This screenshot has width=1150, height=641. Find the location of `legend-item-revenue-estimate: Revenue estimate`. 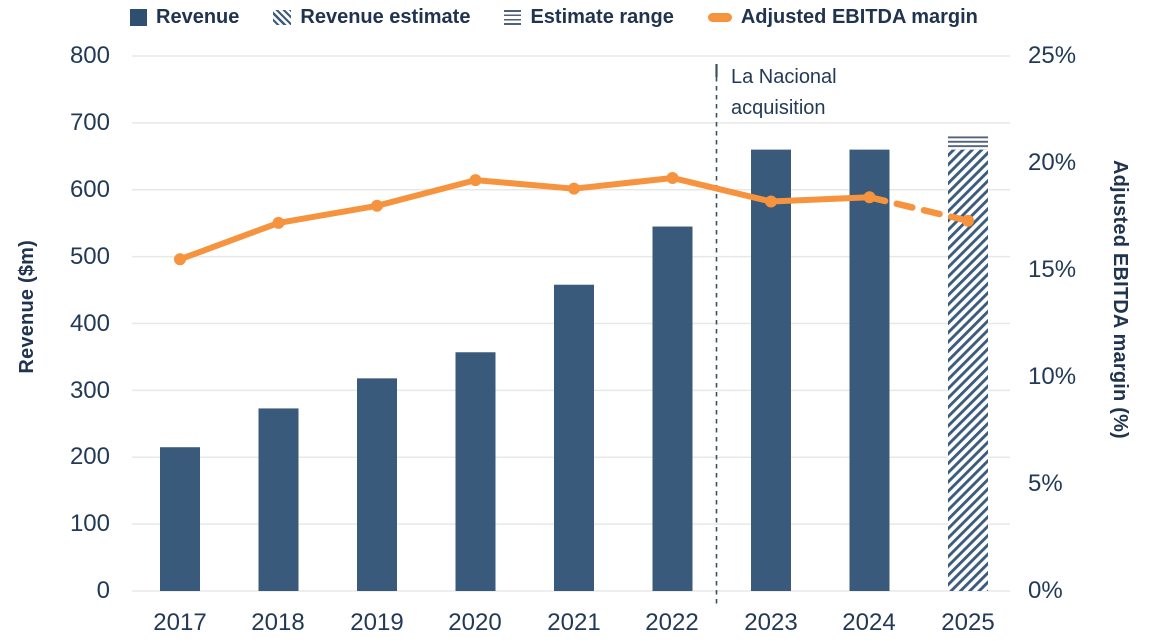

legend-item-revenue-estimate: Revenue estimate is located at coordinates (371, 17).